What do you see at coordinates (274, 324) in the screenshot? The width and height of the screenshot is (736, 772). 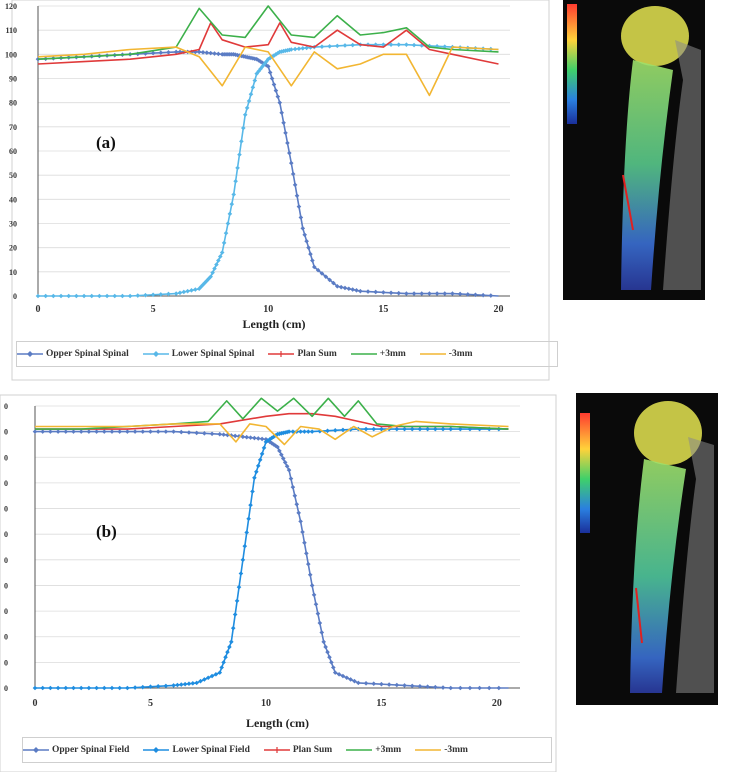 I see `x-axis-label: Length (cm)` at bounding box center [274, 324].